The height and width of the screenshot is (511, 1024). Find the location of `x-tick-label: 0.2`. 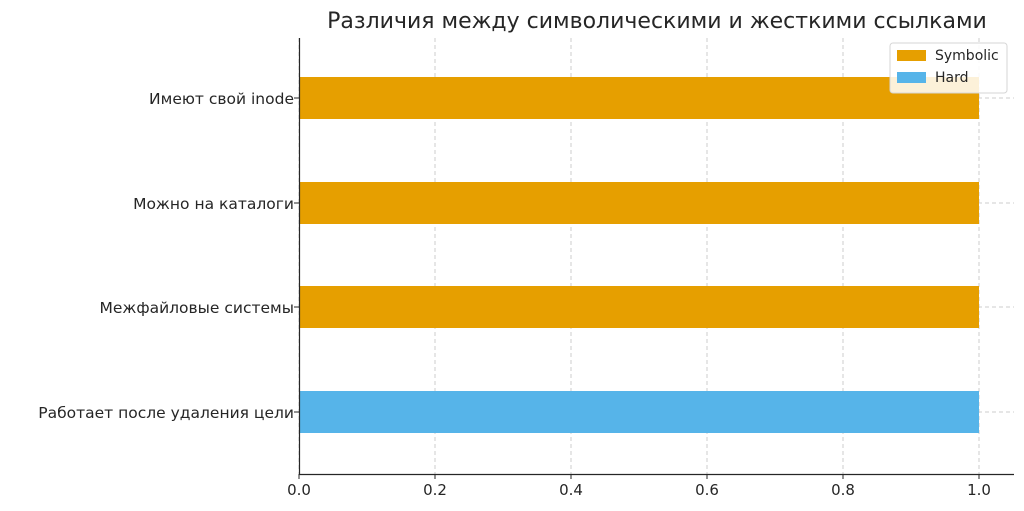

x-tick-label: 0.2 is located at coordinates (435, 490).